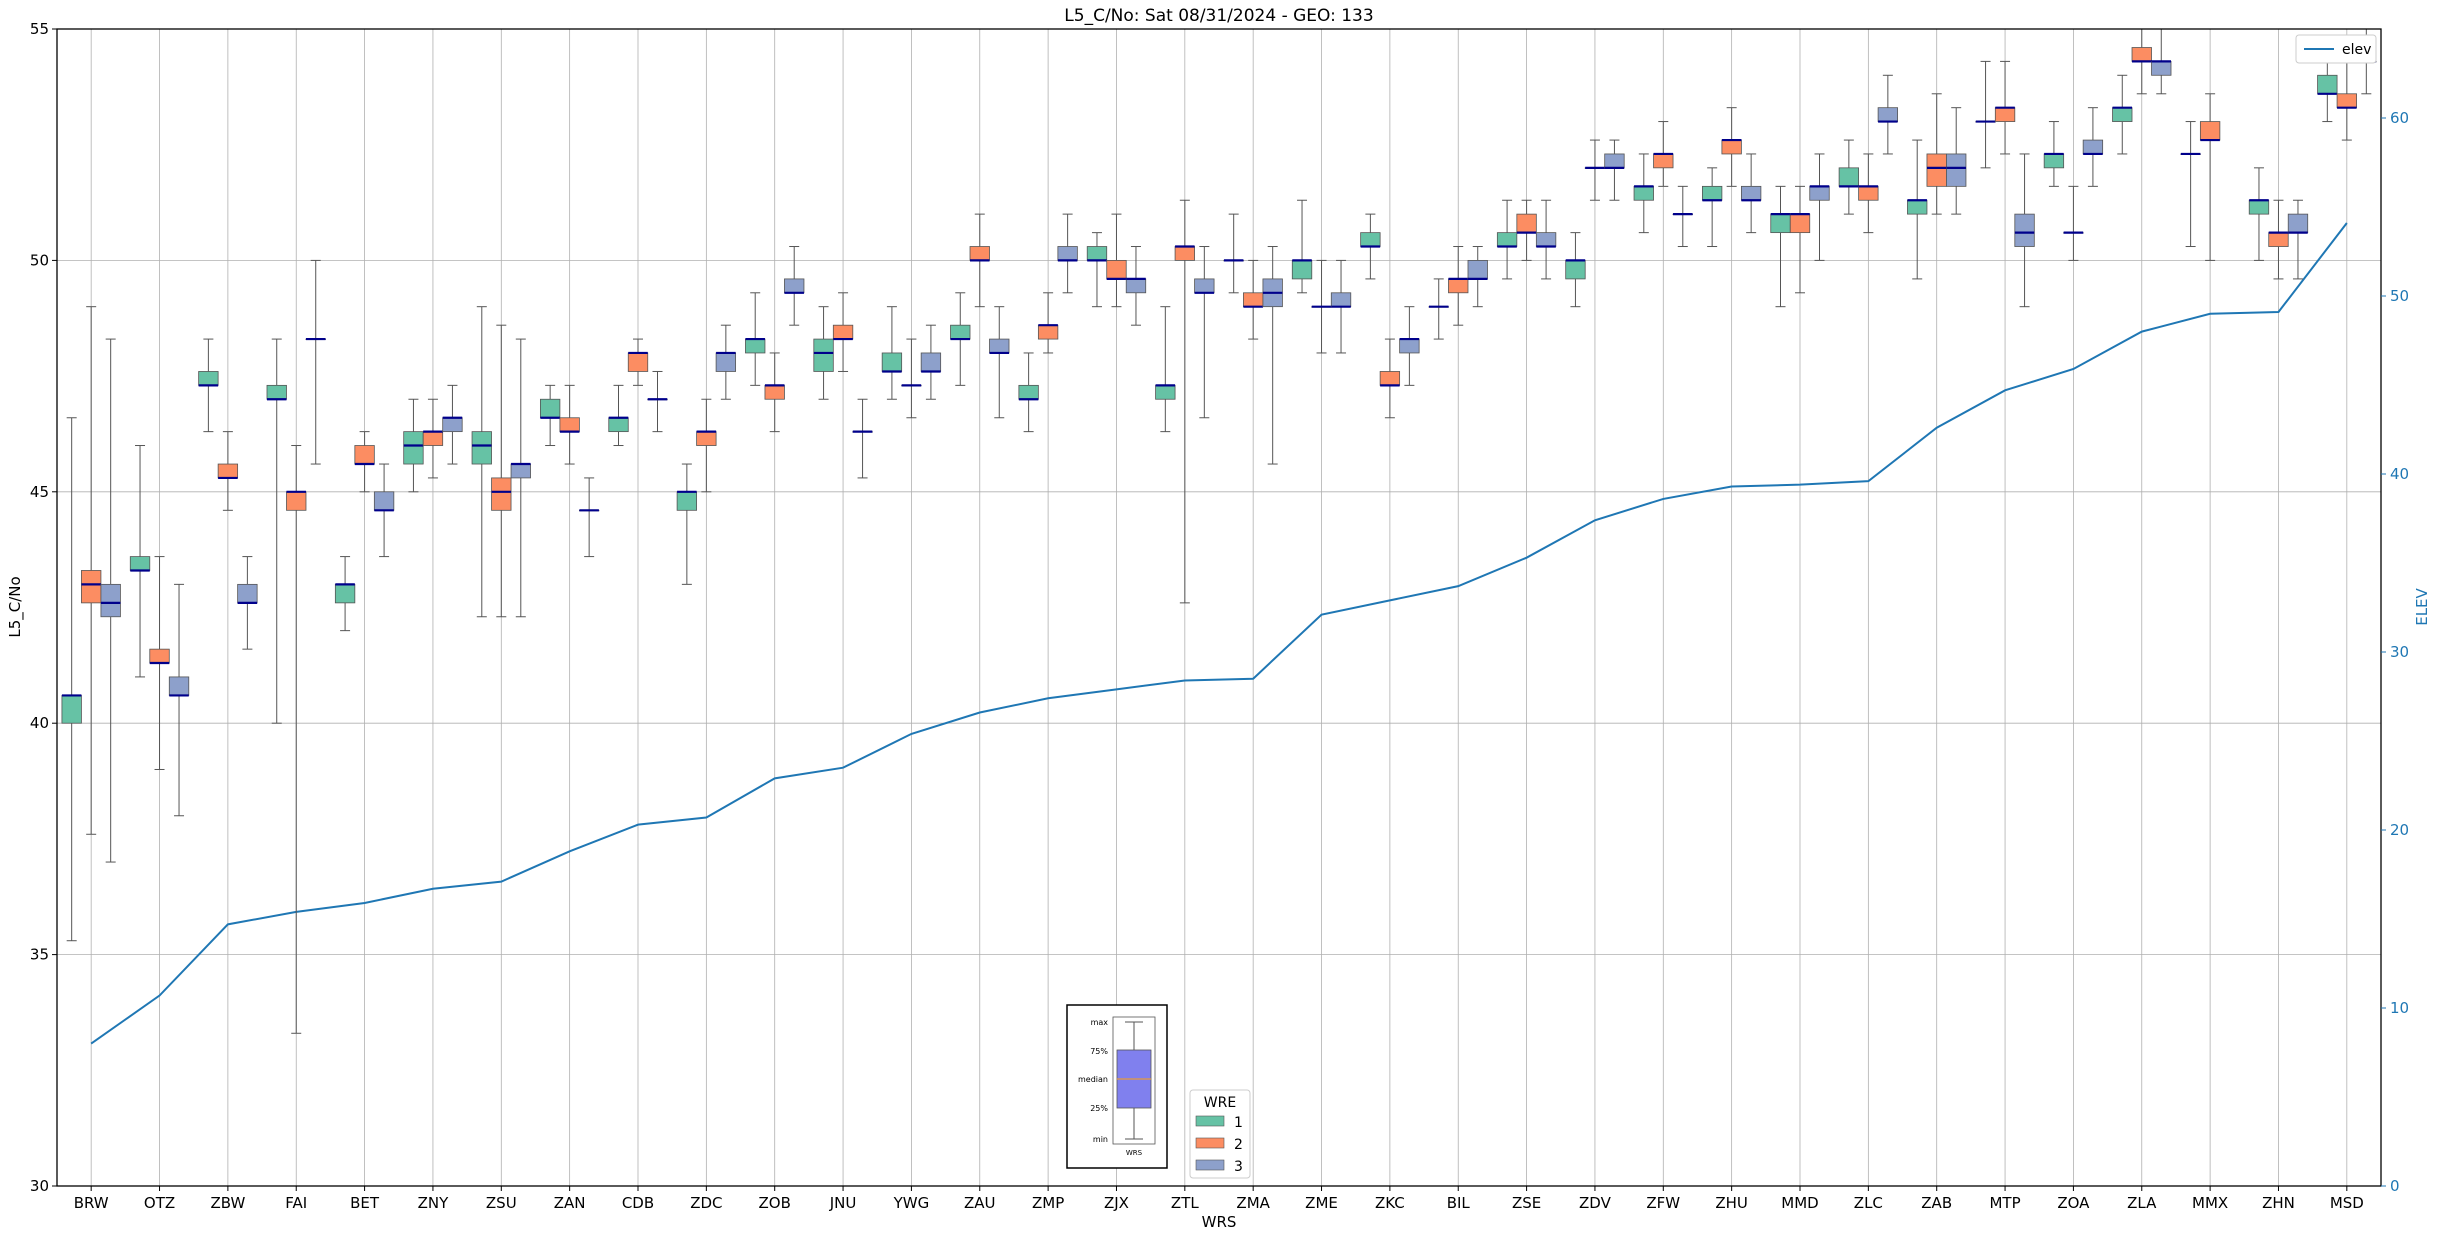 This screenshot has height=1242, width=2439. What do you see at coordinates (1100, 1022) in the screenshot?
I see `box-key-label-max: max` at bounding box center [1100, 1022].